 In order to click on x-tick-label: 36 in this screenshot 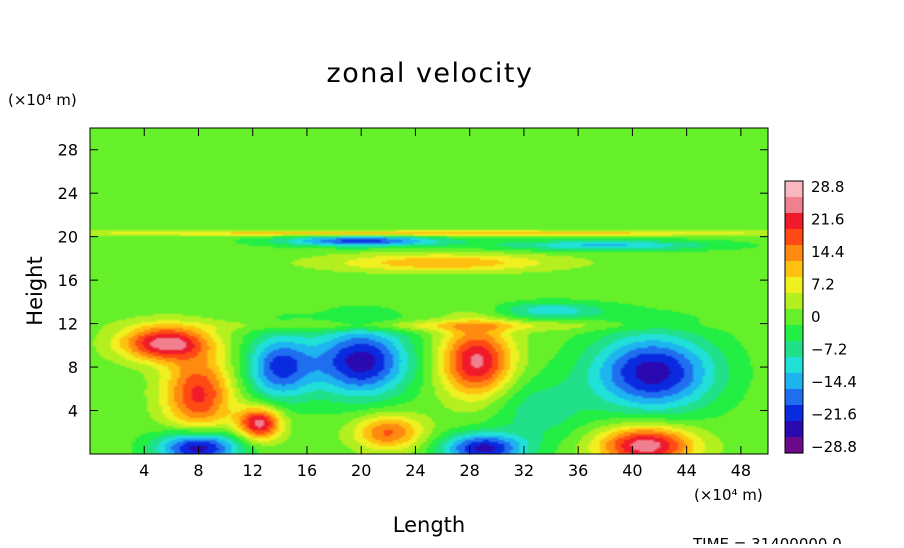, I will do `click(578, 470)`.